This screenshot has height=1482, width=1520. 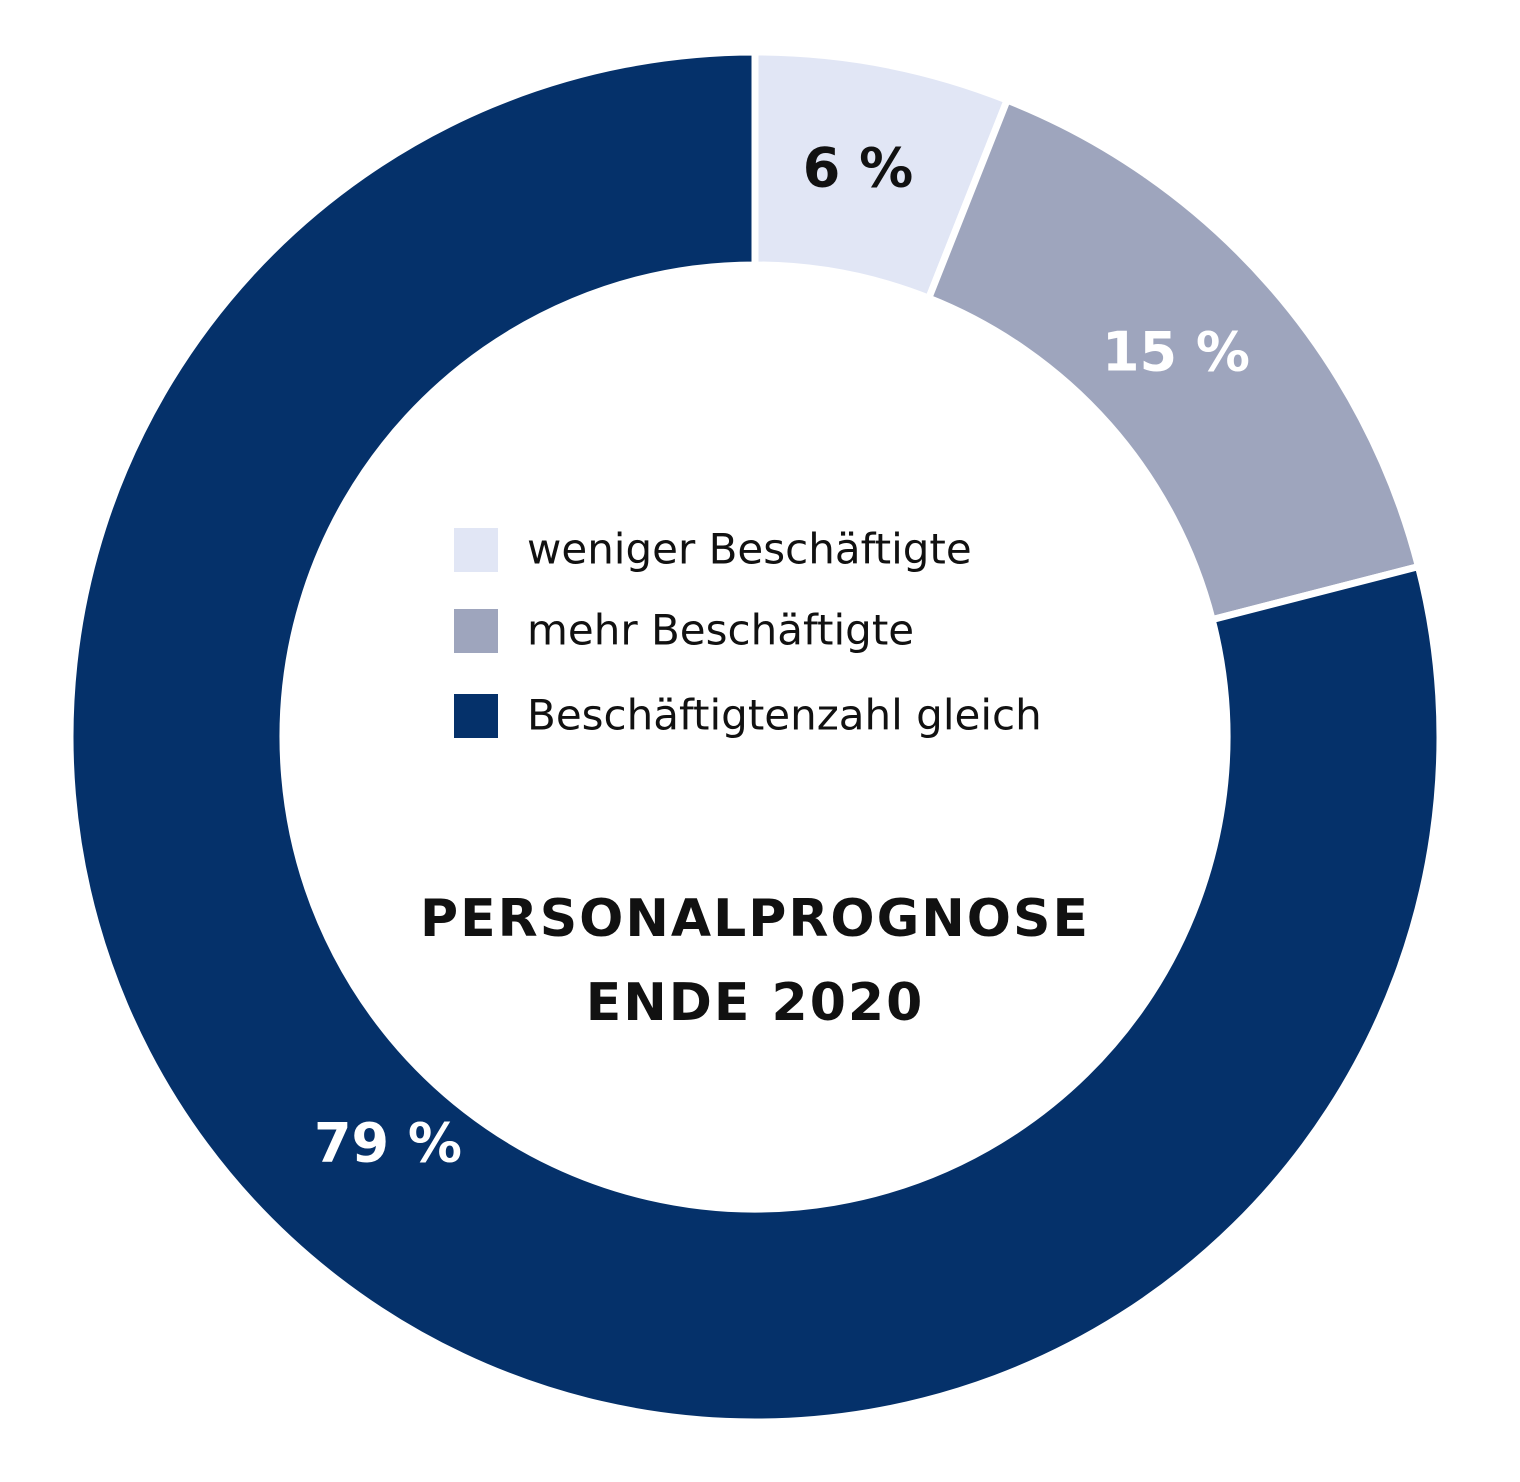 I want to click on chart-title-line-2: ENDE 2020, so click(x=755, y=1003).